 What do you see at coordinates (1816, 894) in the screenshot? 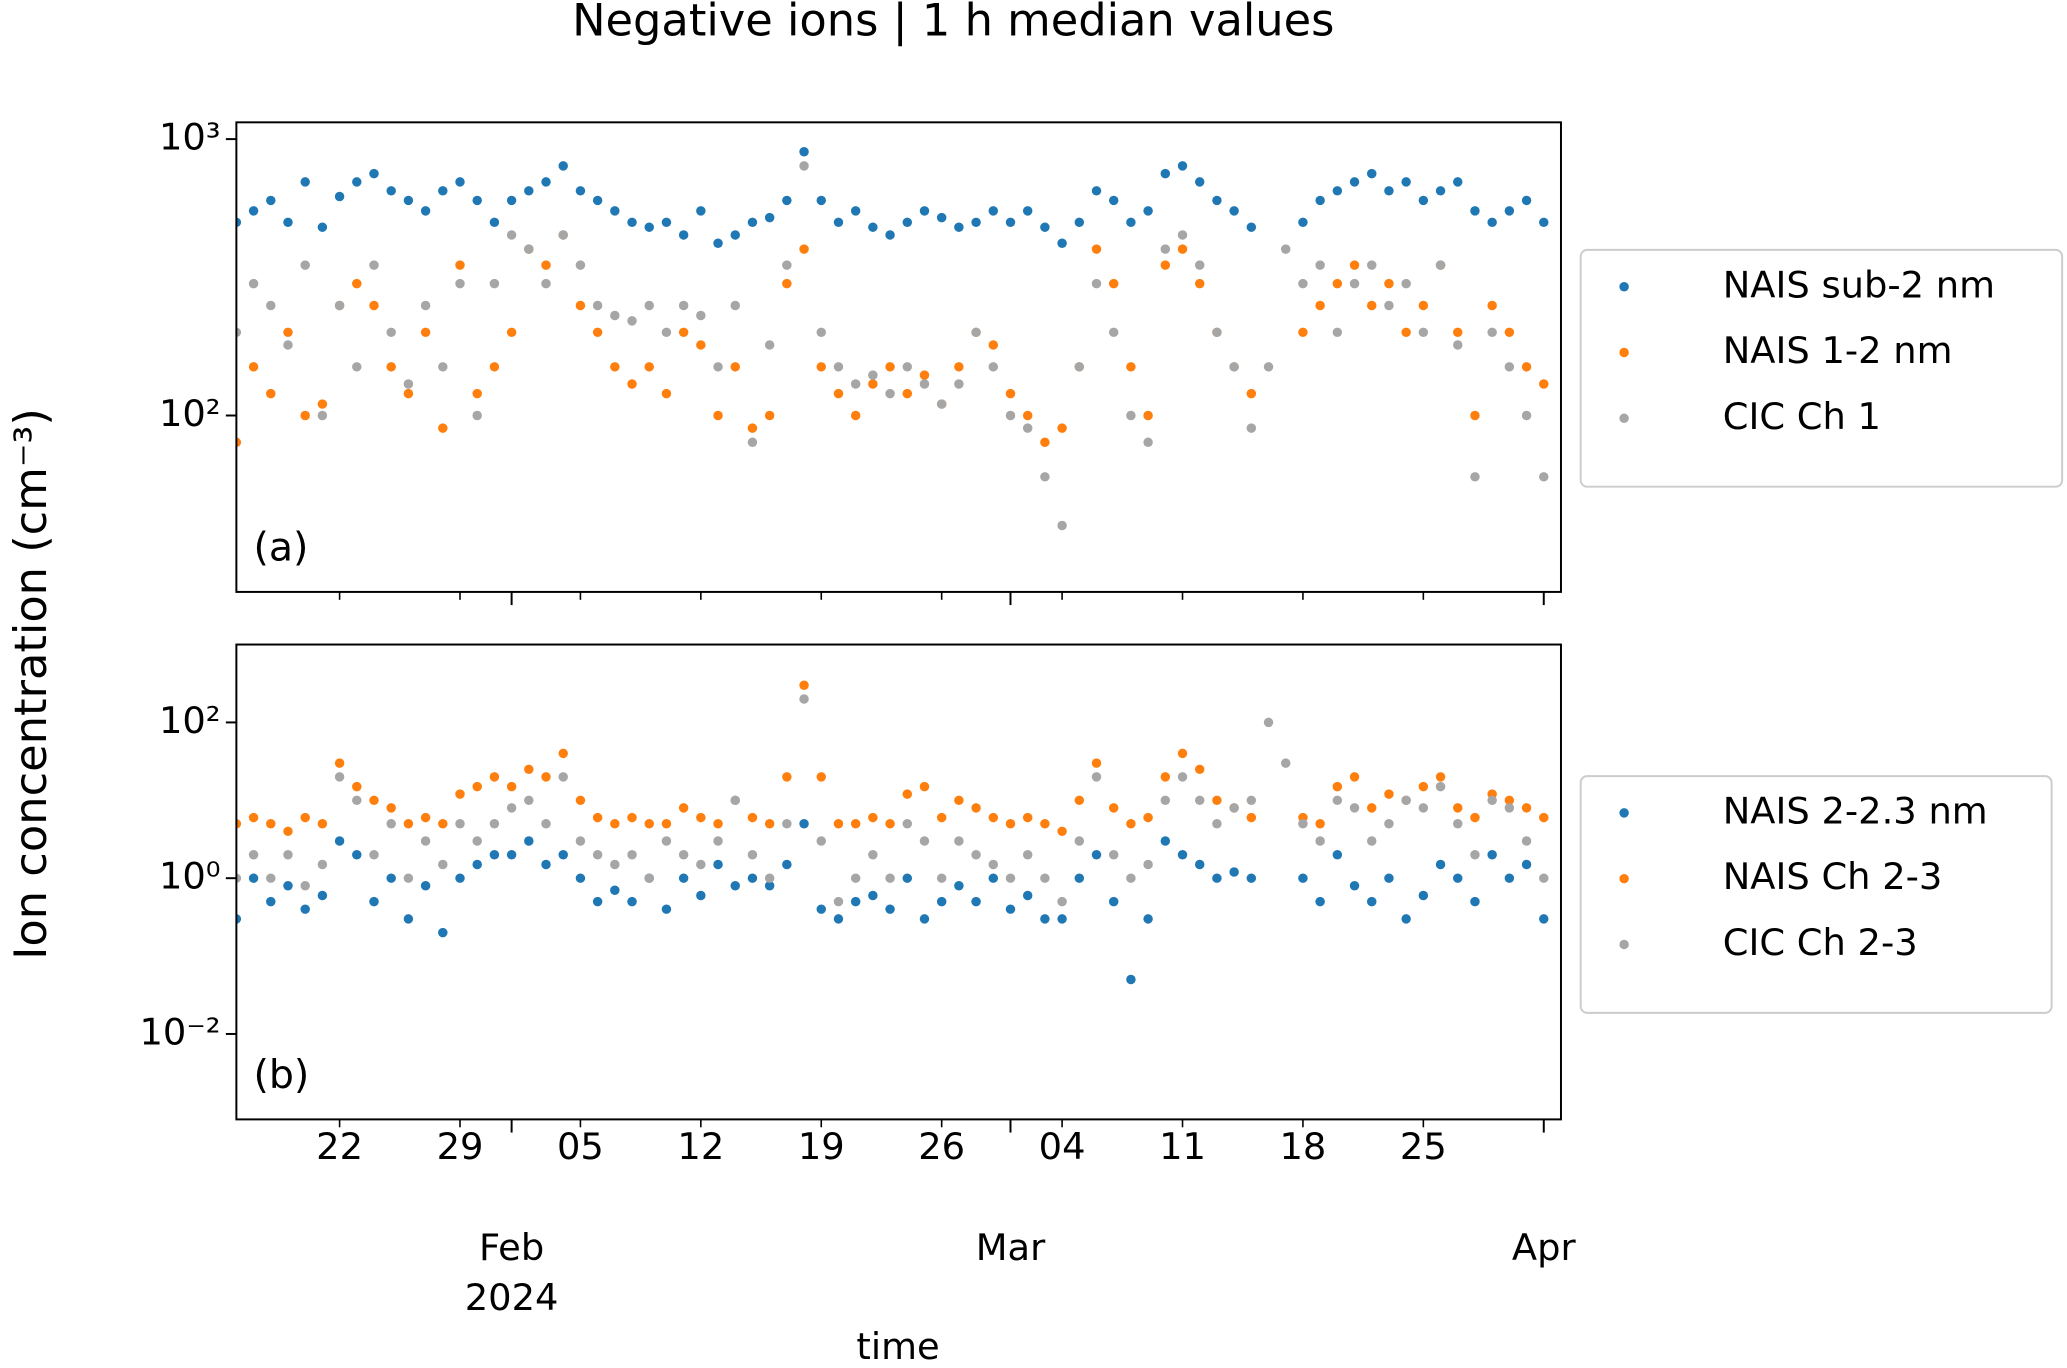
I see `legend-box` at bounding box center [1816, 894].